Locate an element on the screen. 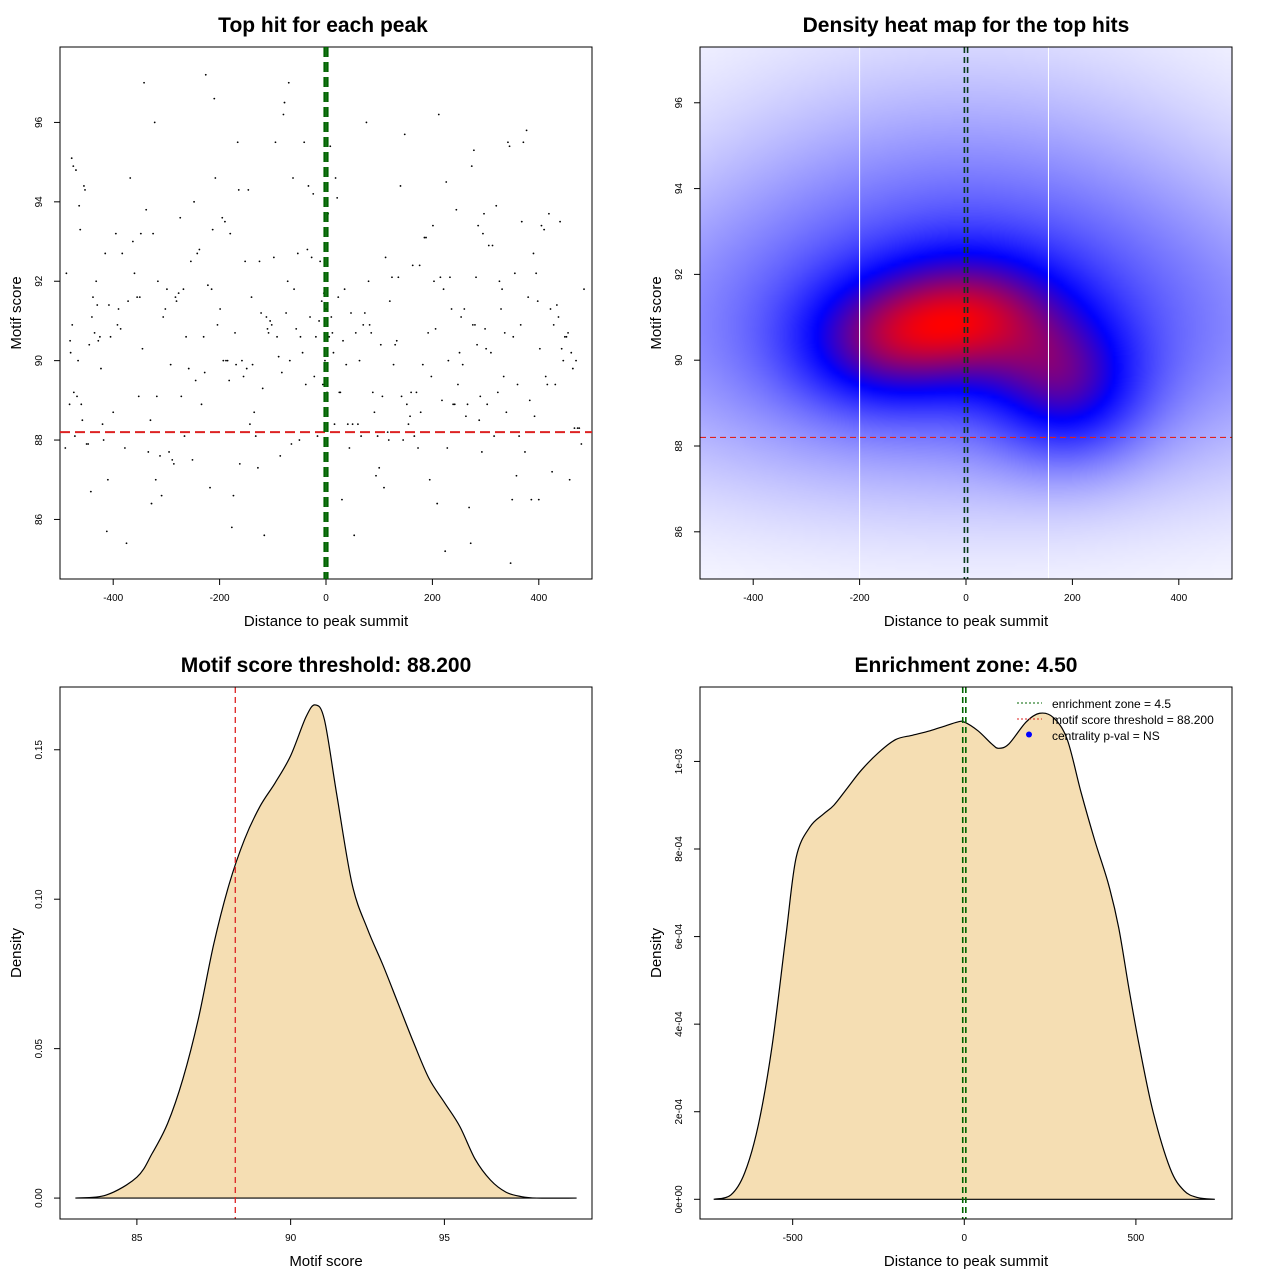  score-density-y-label: Density is located at coordinates (16, 952).